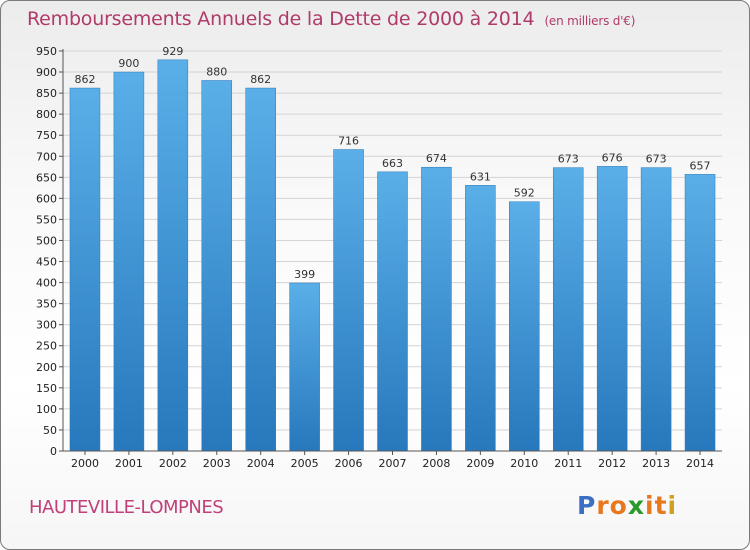  What do you see at coordinates (661, 505) in the screenshot?
I see `logo-letter: t` at bounding box center [661, 505].